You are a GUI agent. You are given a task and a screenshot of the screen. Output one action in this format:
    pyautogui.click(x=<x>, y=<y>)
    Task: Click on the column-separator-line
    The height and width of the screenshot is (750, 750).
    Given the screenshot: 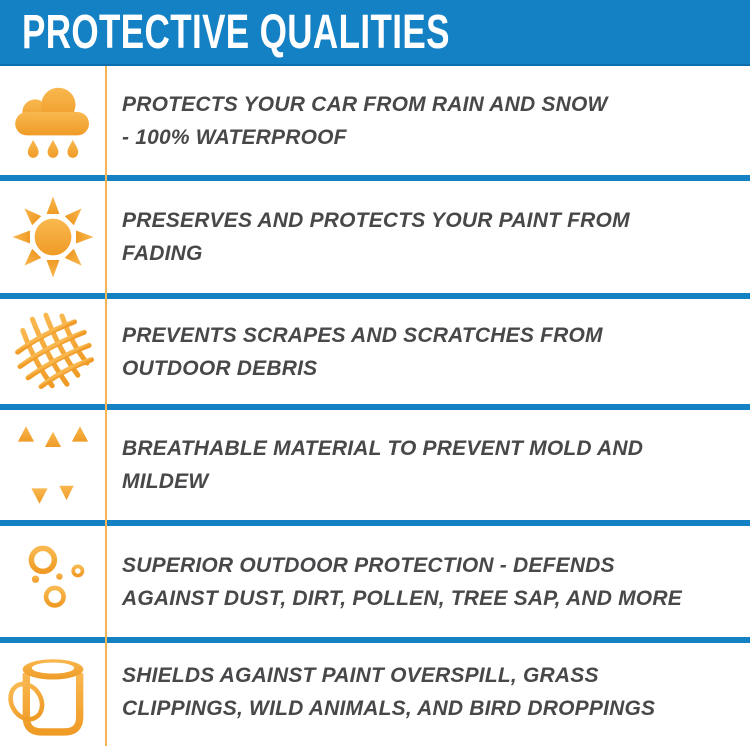 What is the action you would take?
    pyautogui.click(x=106, y=406)
    